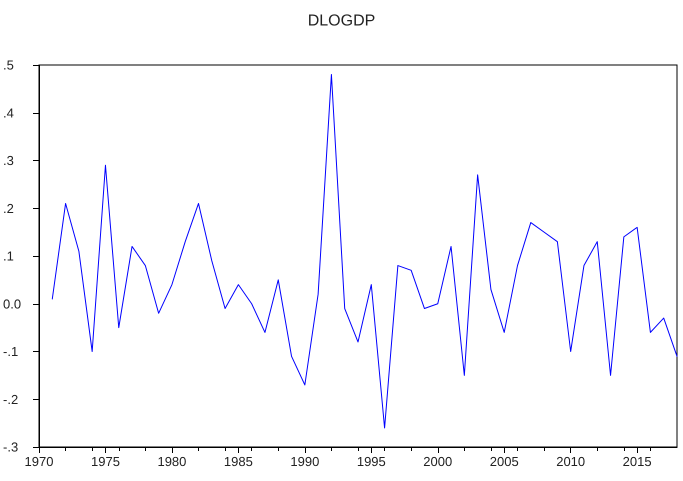 The height and width of the screenshot is (481, 683). Describe the element at coordinates (342, 21) in the screenshot. I see `chart-title: DLOGDP` at that location.